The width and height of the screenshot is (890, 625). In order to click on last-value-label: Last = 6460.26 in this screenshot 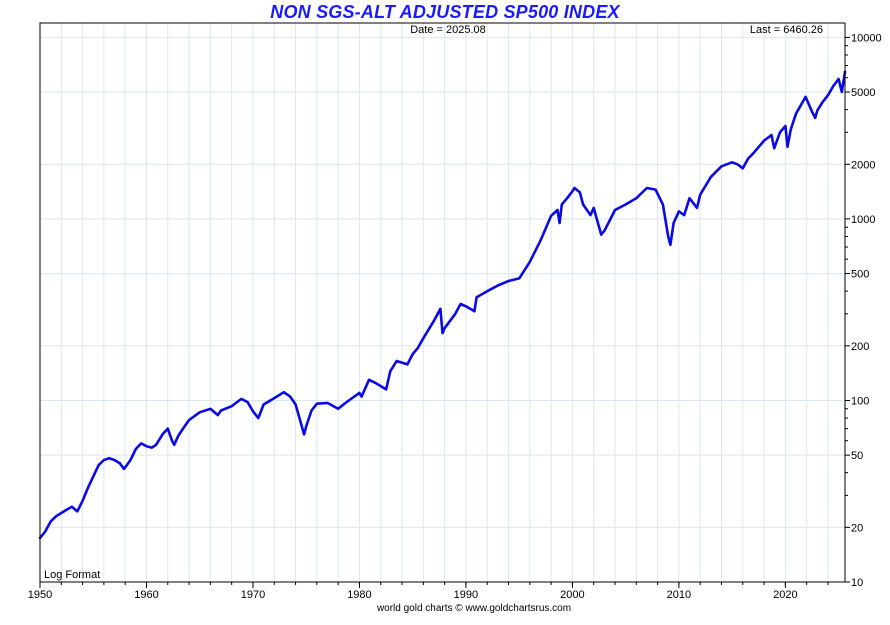, I will do `click(786, 30)`.